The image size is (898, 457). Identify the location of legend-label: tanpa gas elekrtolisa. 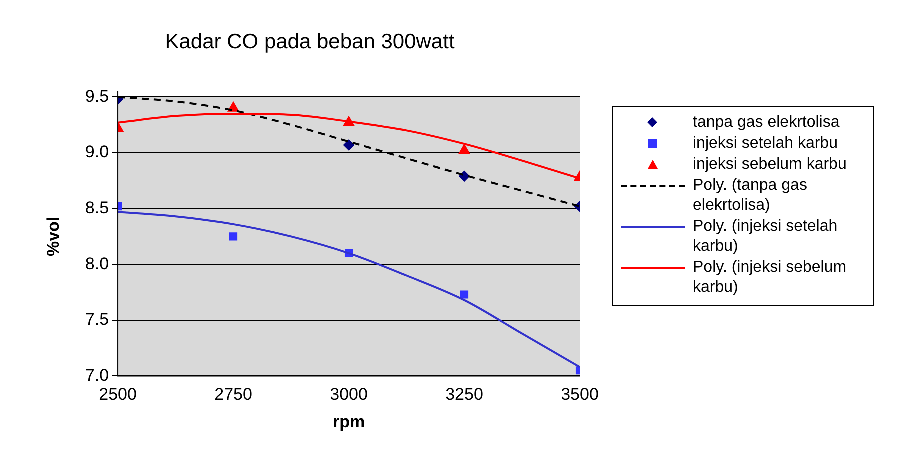
(767, 123).